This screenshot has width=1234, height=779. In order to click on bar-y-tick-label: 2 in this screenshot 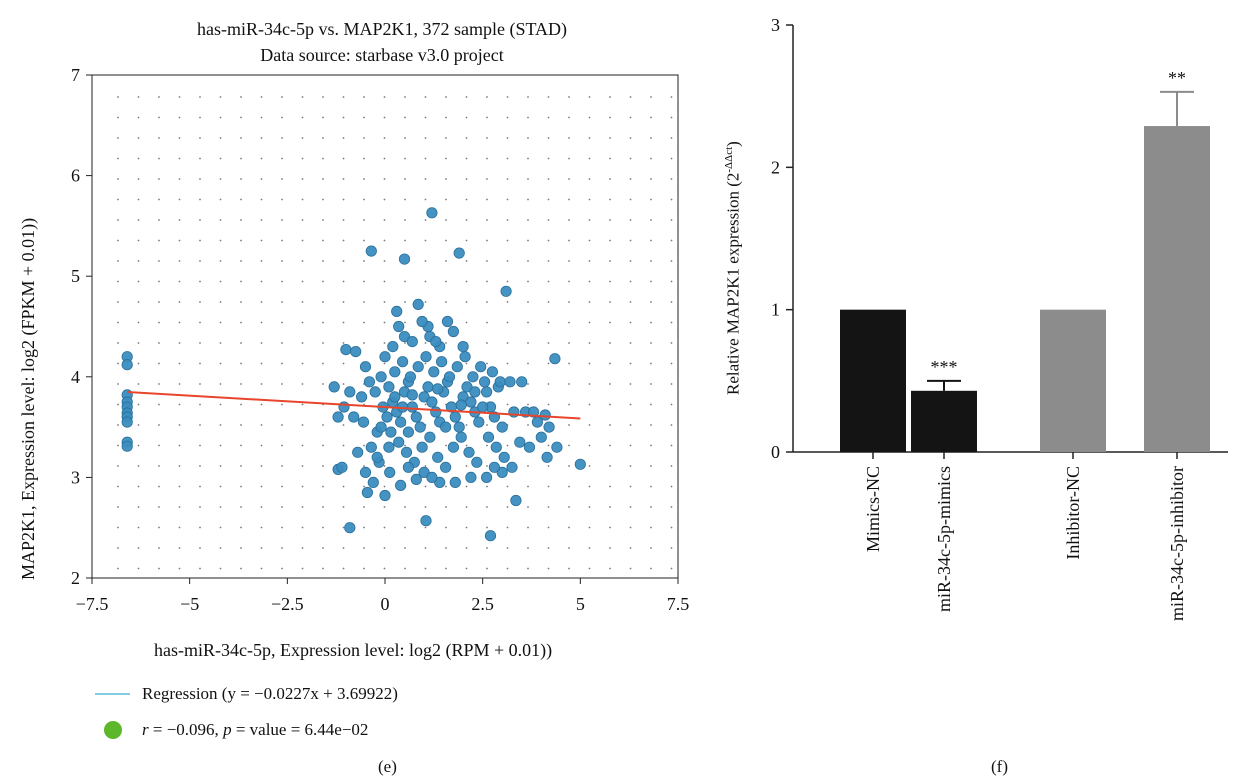, I will do `click(775, 167)`.